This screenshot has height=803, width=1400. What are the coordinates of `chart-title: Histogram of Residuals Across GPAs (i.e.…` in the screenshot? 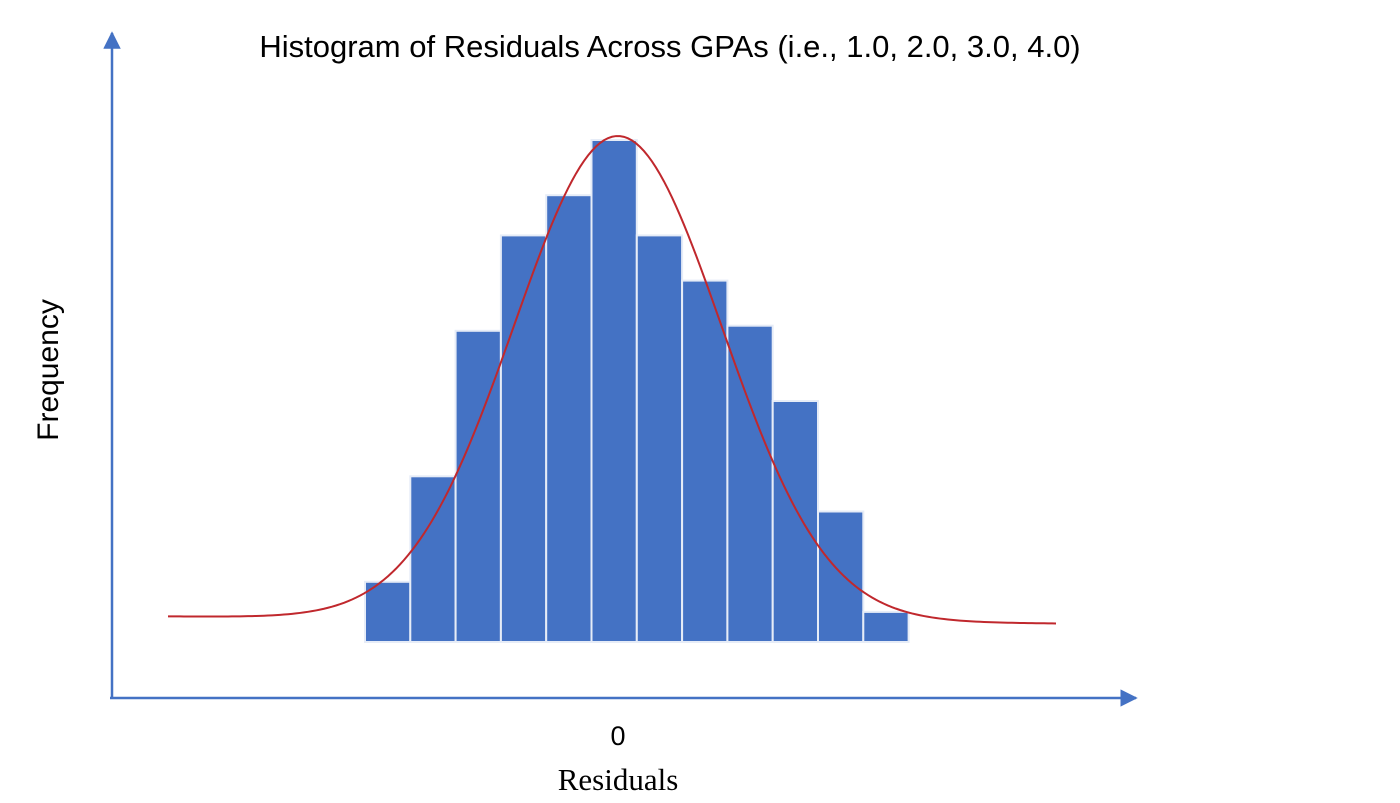 It's located at (669, 46).